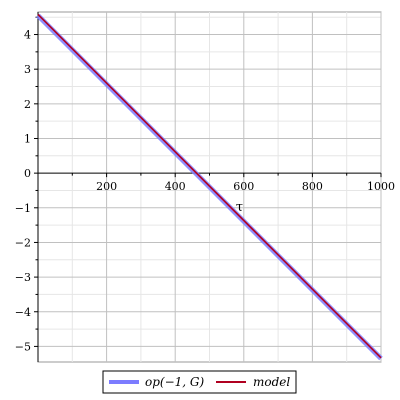 The image size is (400, 400). Describe the element at coordinates (174, 382) in the screenshot. I see `legend-label-op: op(−1, G)` at that location.